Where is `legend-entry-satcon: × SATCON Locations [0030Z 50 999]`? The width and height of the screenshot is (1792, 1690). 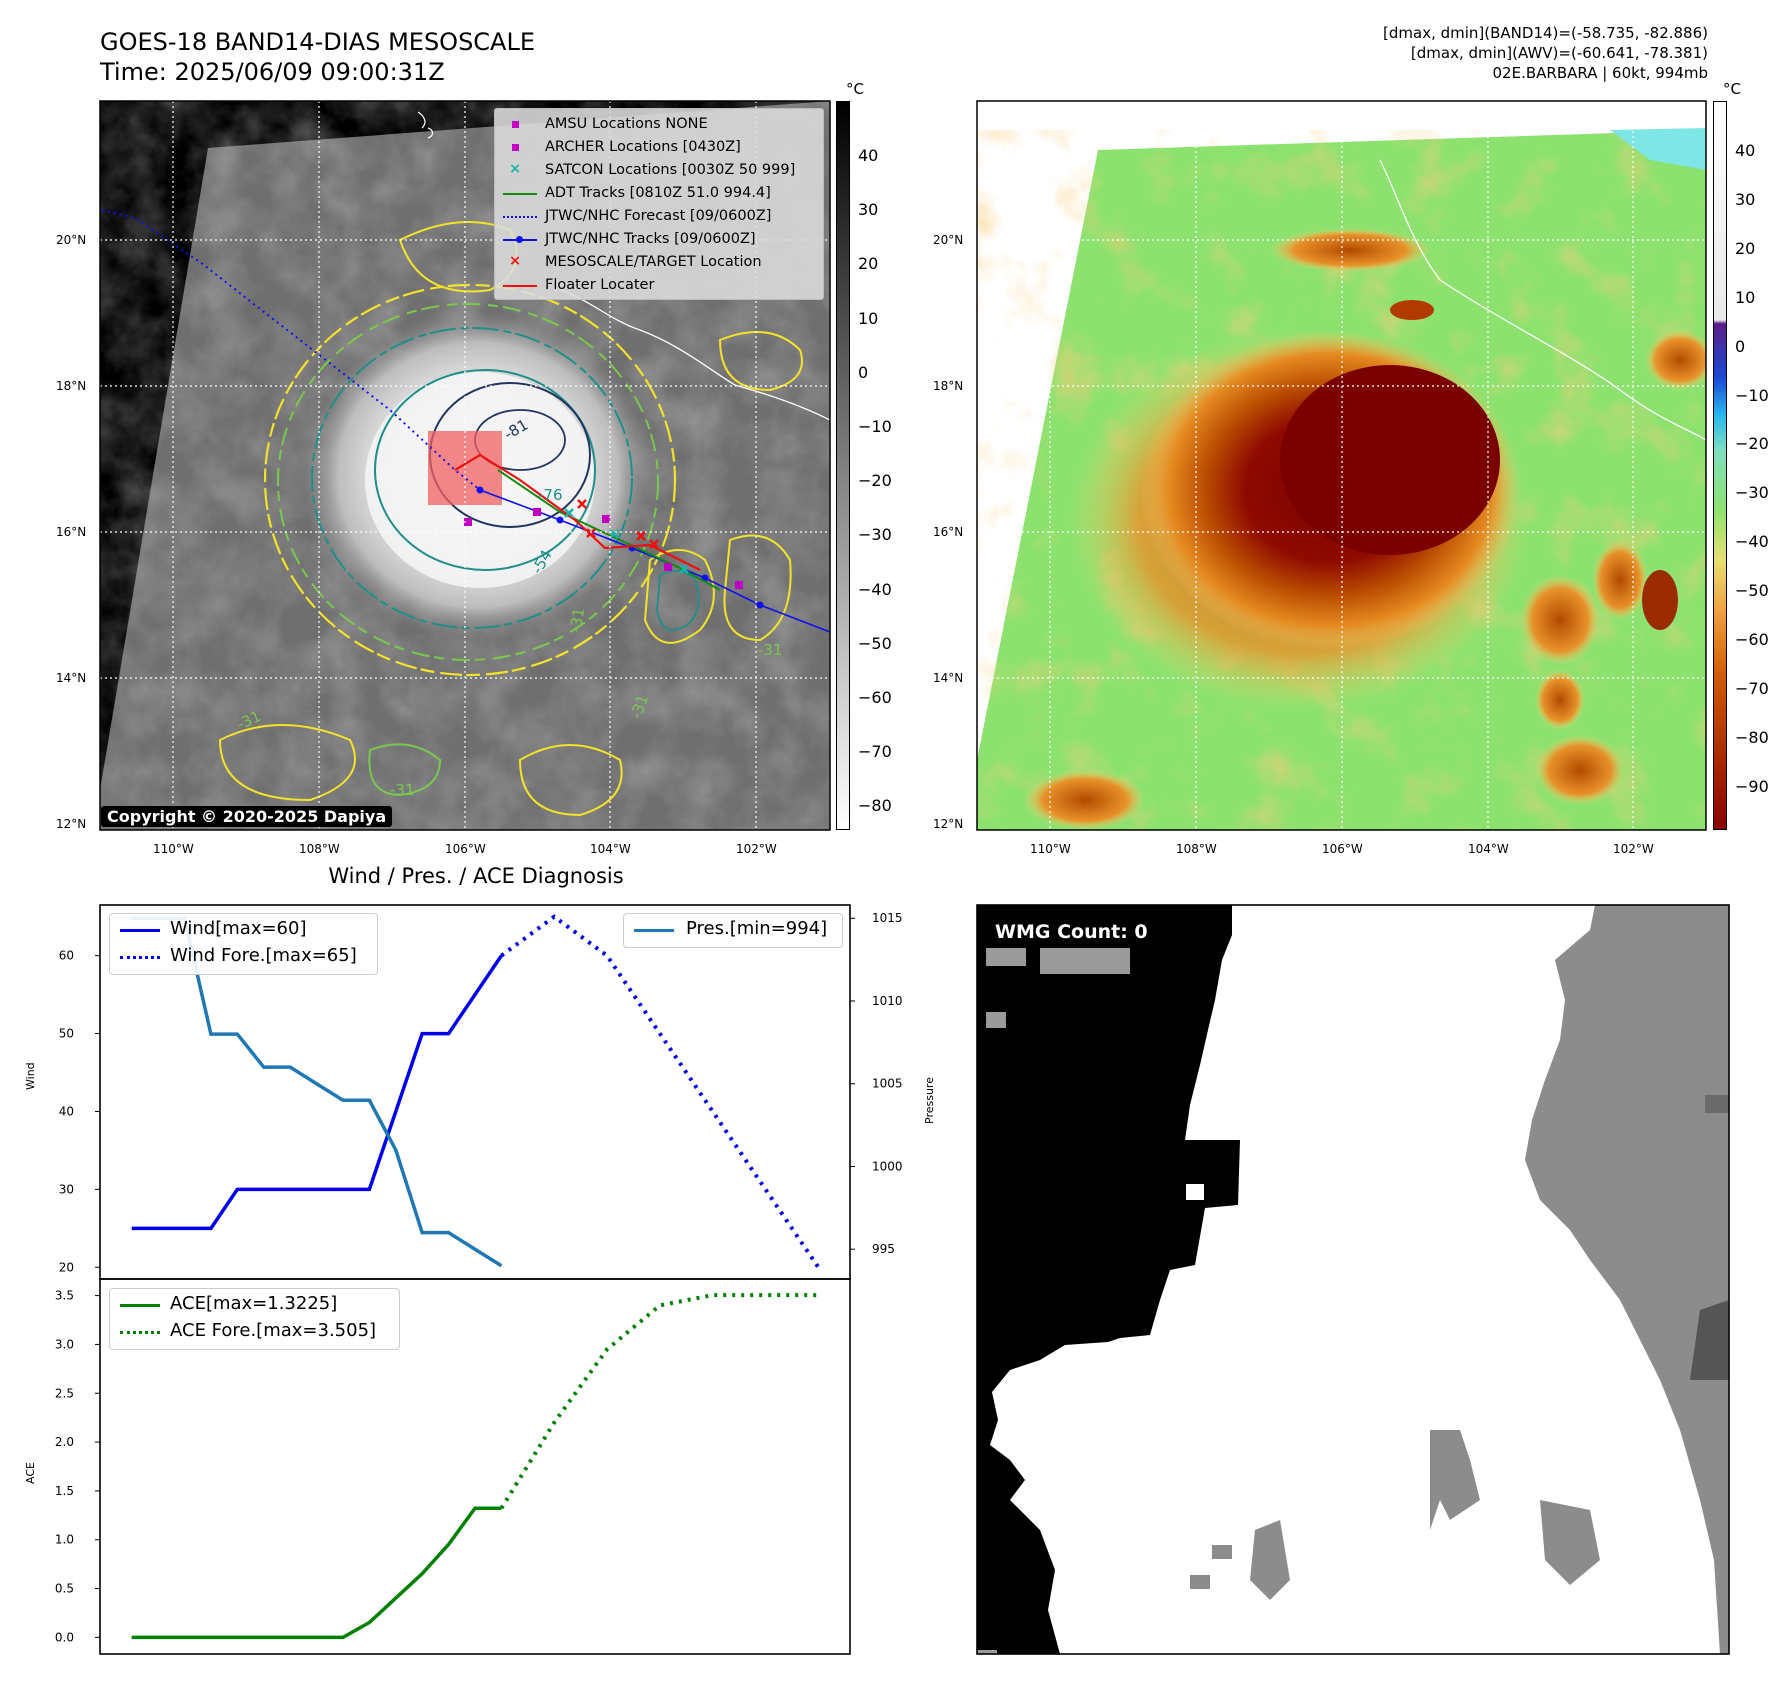 legend-entry-satcon: × SATCON Locations [0030Z 50 999] is located at coordinates (659, 170).